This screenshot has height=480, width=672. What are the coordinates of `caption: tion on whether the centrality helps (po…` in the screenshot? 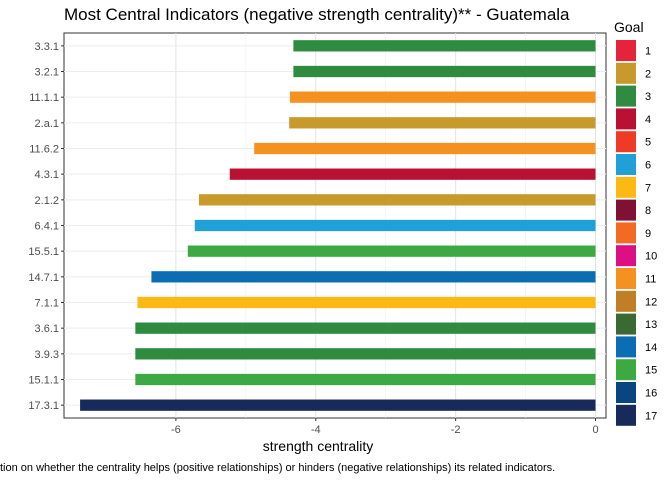 It's located at (277, 468).